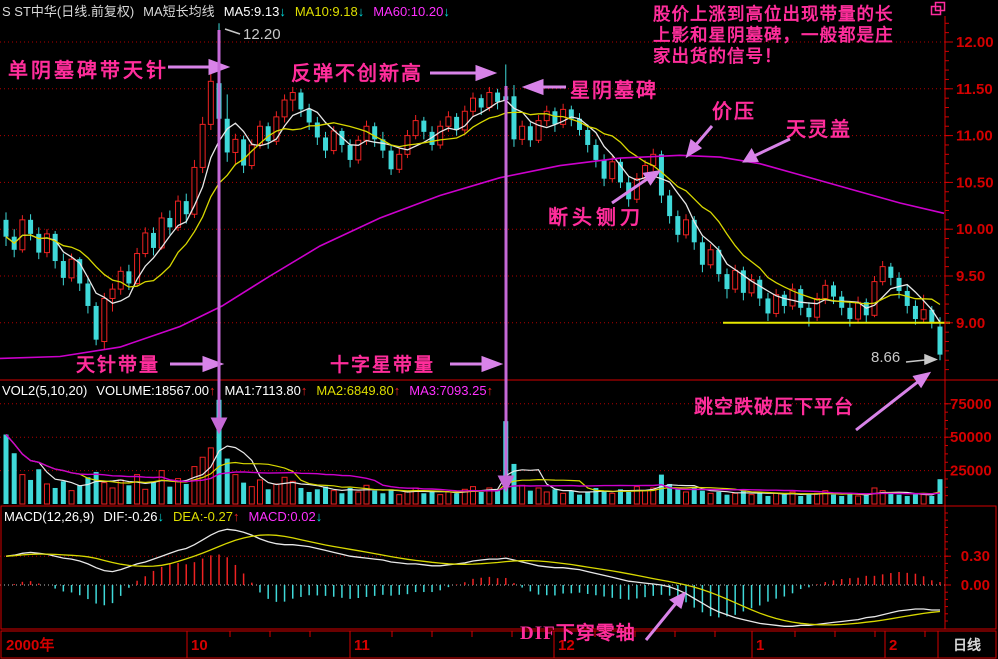 The image size is (998, 659). I want to click on x-axis-month-label: 2, so click(893, 645).